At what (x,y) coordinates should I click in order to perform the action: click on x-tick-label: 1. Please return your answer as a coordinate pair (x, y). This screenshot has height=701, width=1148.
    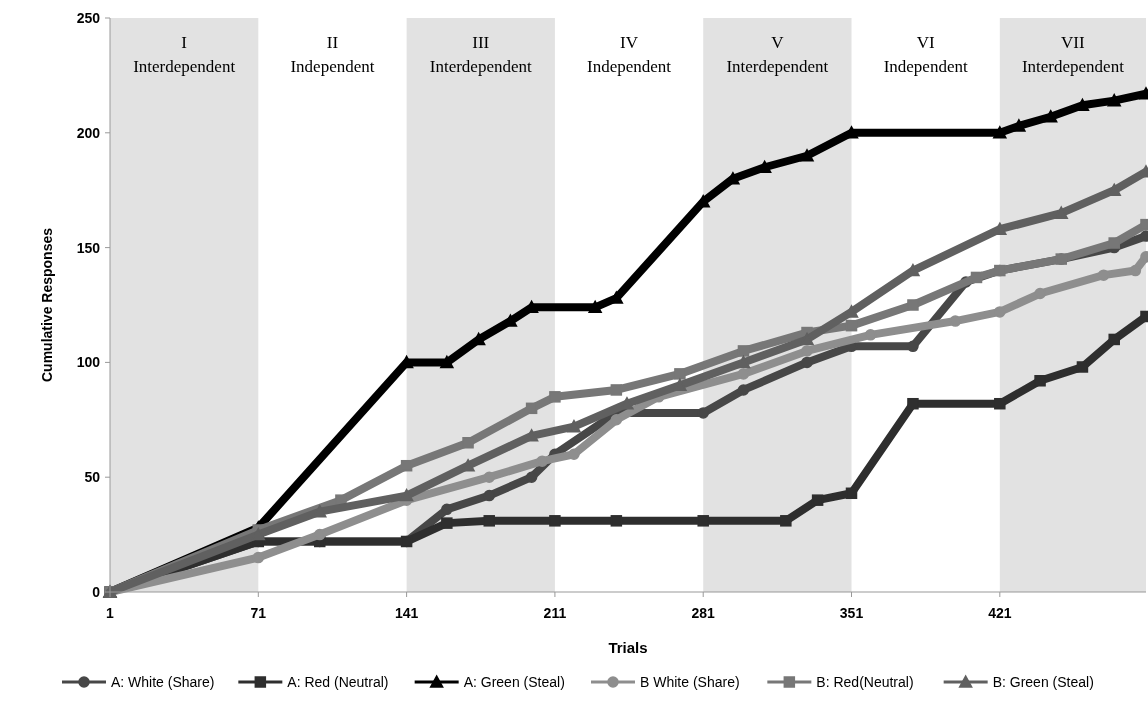
    Looking at the image, I should click on (110, 613).